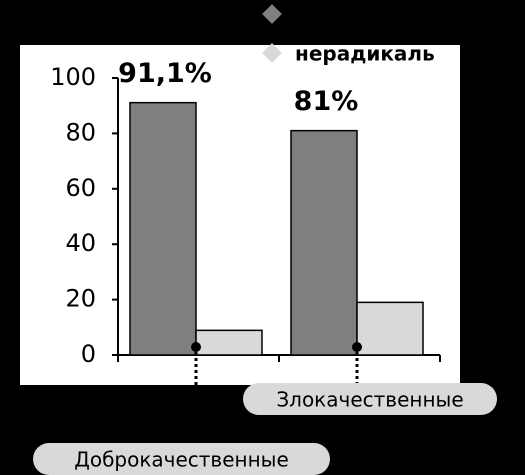 The height and width of the screenshot is (475, 525). I want to click on y-tick-label: 0, so click(88, 354).